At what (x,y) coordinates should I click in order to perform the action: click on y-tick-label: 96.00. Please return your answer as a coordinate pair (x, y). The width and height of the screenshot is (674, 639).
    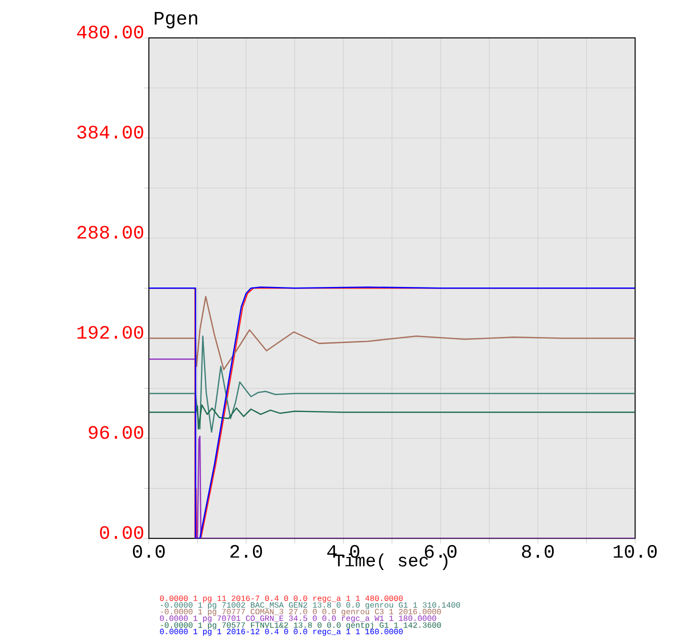
    Looking at the image, I should click on (116, 432).